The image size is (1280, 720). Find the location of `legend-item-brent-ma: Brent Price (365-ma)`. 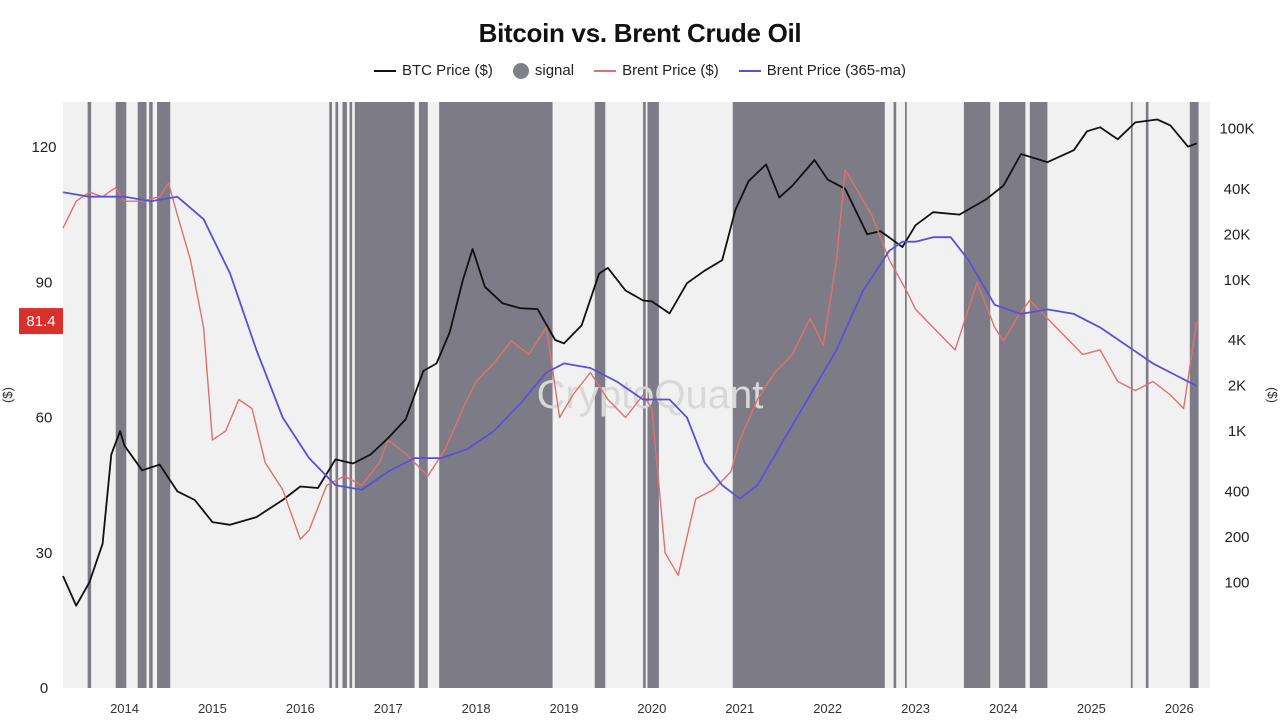

legend-item-brent-ma: Brent Price (365-ma) is located at coordinates (822, 70).